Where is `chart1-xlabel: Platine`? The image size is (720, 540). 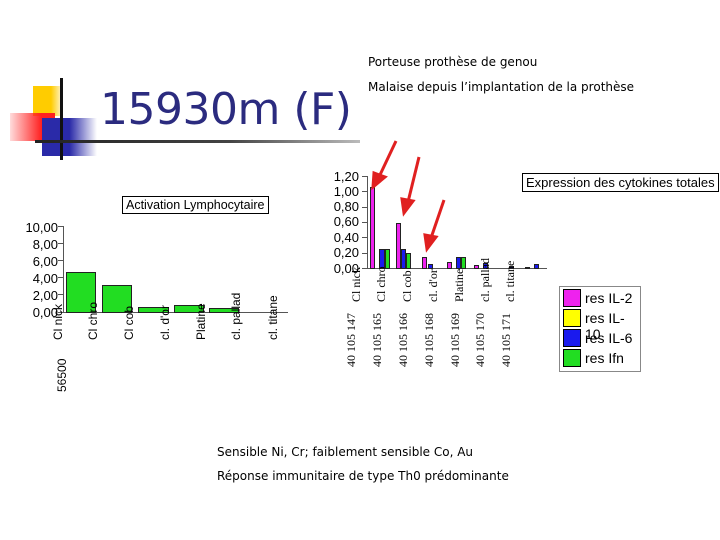 chart1-xlabel: Platine is located at coordinates (201, 321).